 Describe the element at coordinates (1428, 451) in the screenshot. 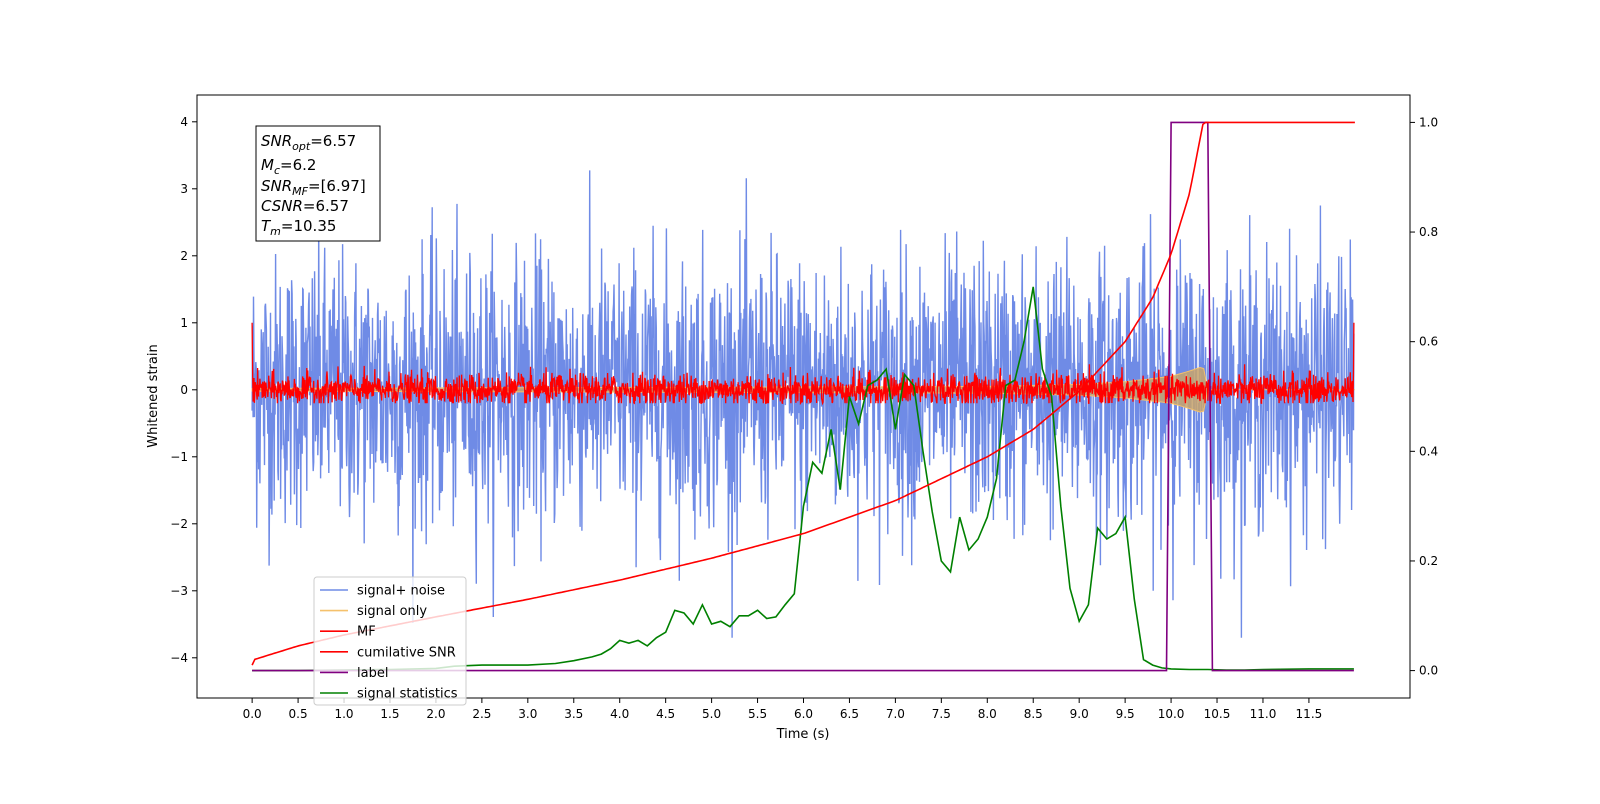

I see `y-right-tick-label: 0.4` at that location.